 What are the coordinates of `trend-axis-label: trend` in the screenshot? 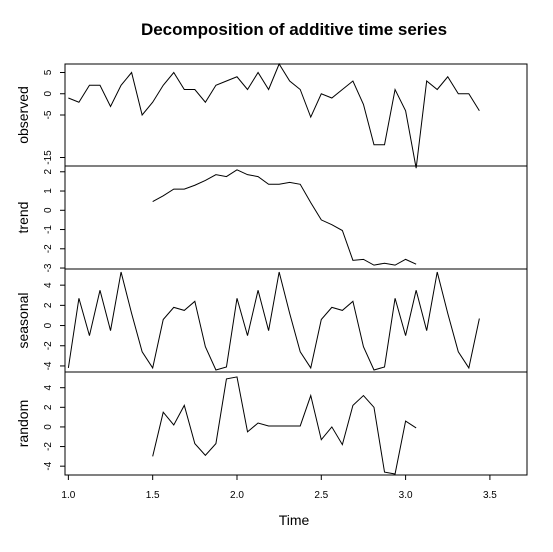 It's located at (23, 218).